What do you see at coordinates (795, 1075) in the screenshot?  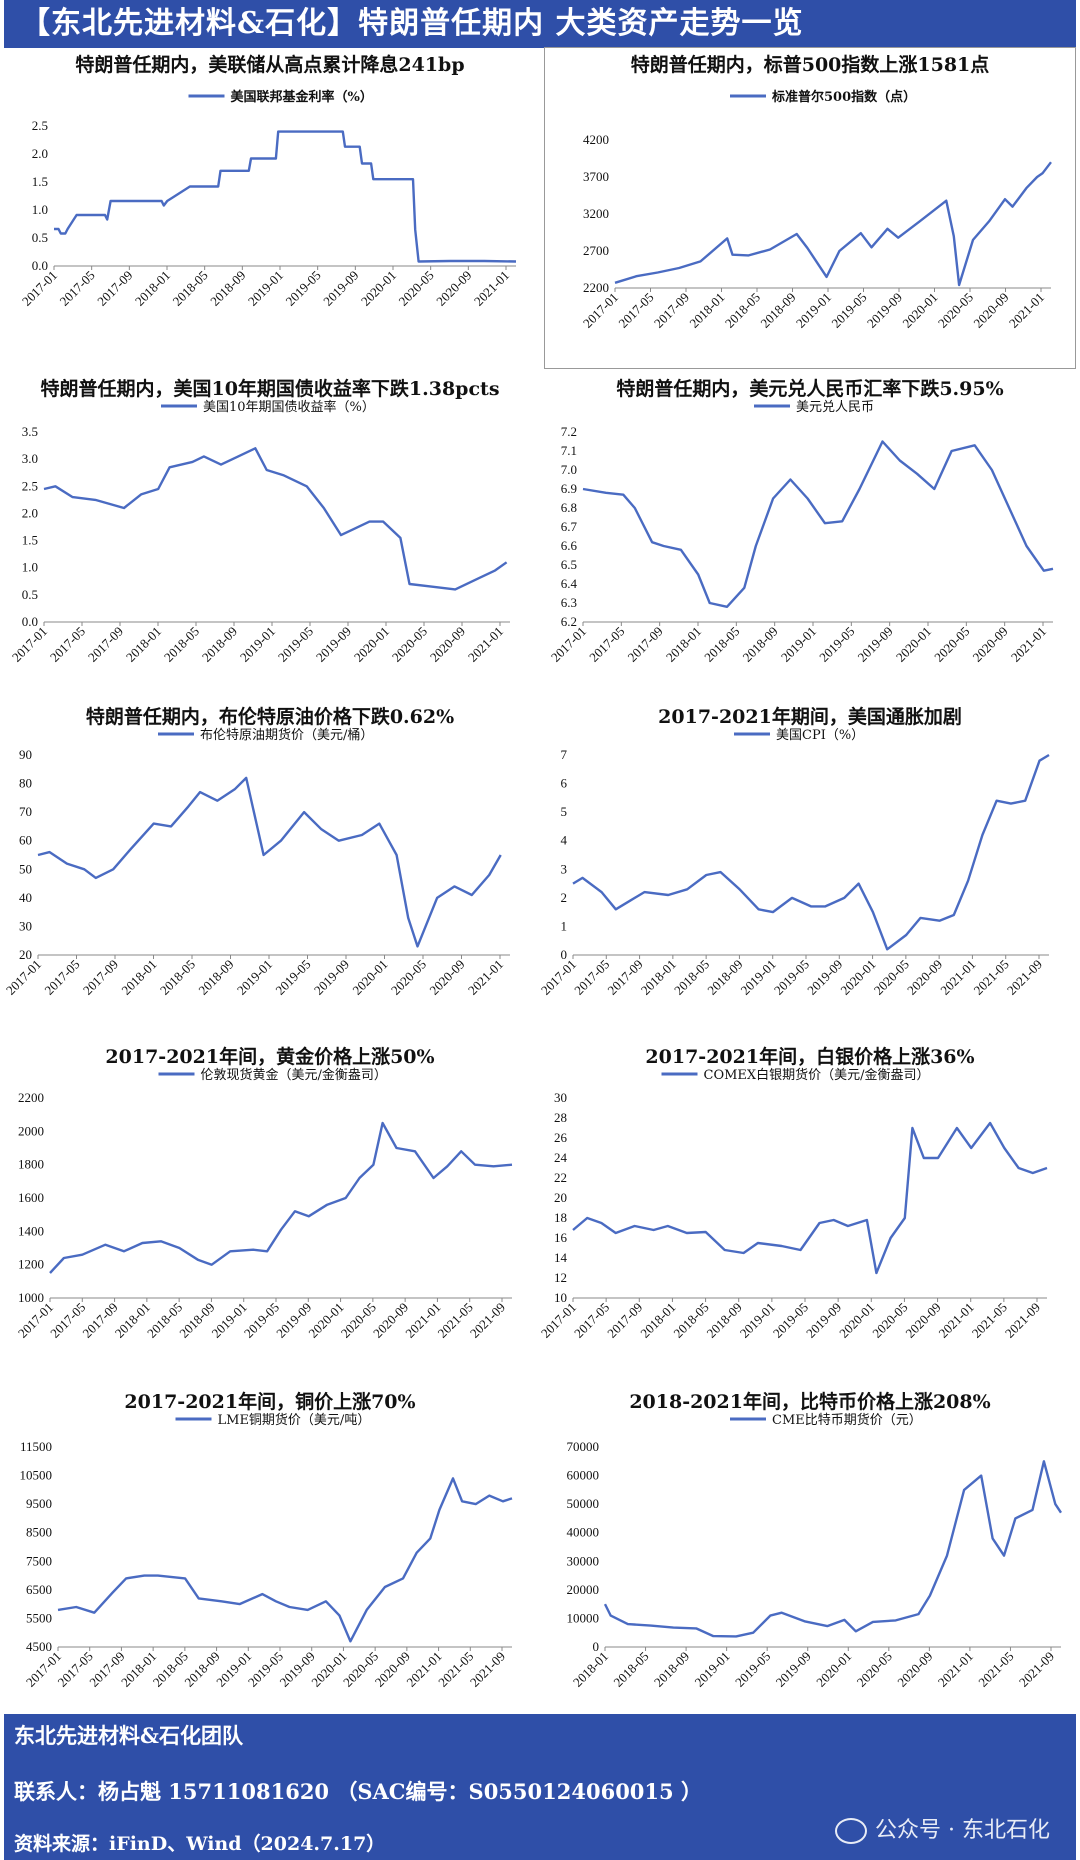 I see `legend: COMEX白银期货价（美元/金衡盎司）` at bounding box center [795, 1075].